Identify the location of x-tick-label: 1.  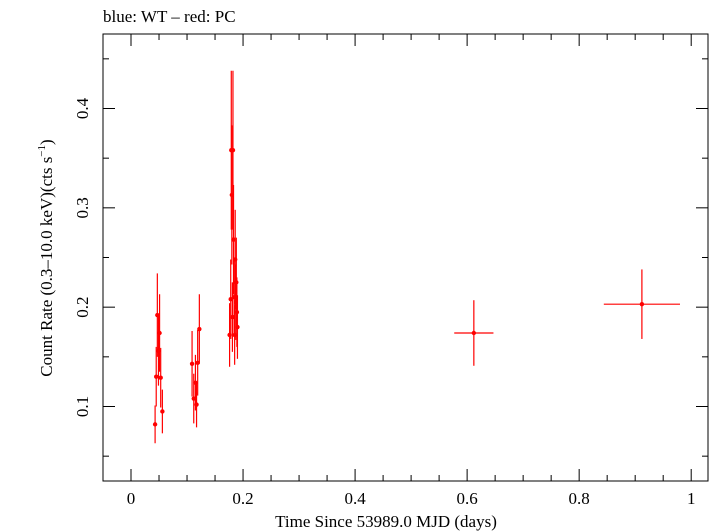
(691, 498).